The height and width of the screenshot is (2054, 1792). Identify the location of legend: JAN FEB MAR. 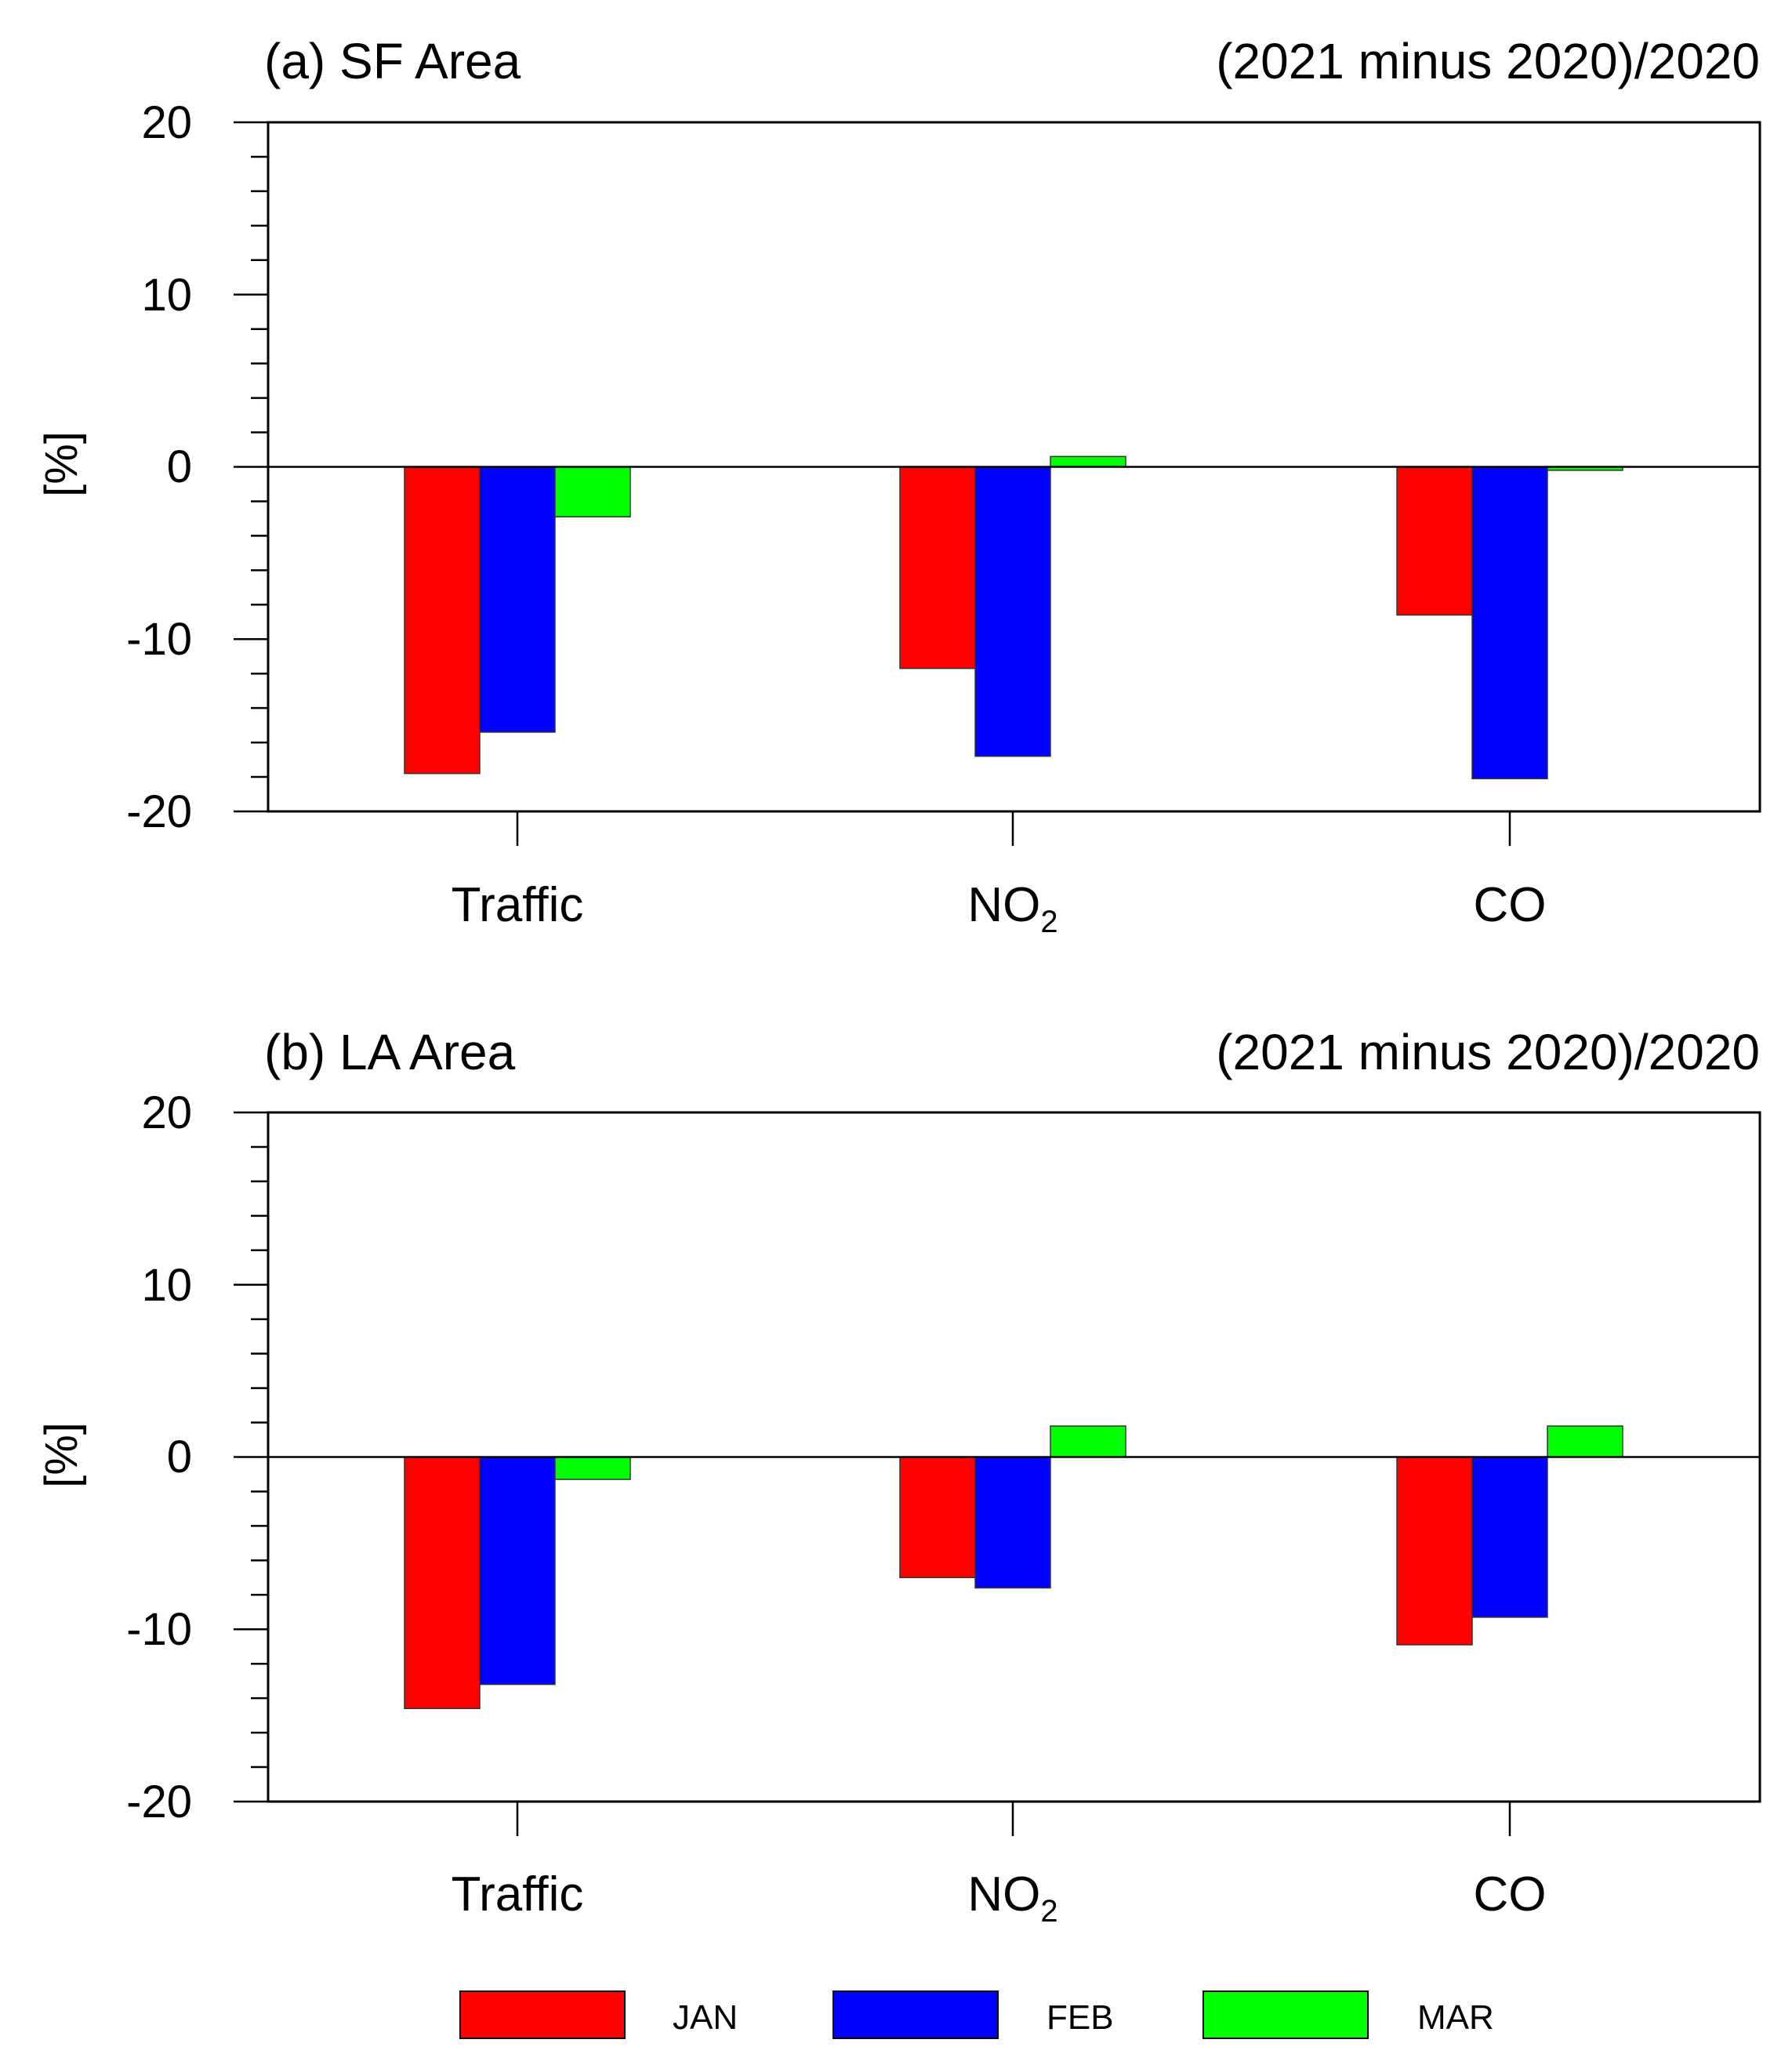
(976, 2014).